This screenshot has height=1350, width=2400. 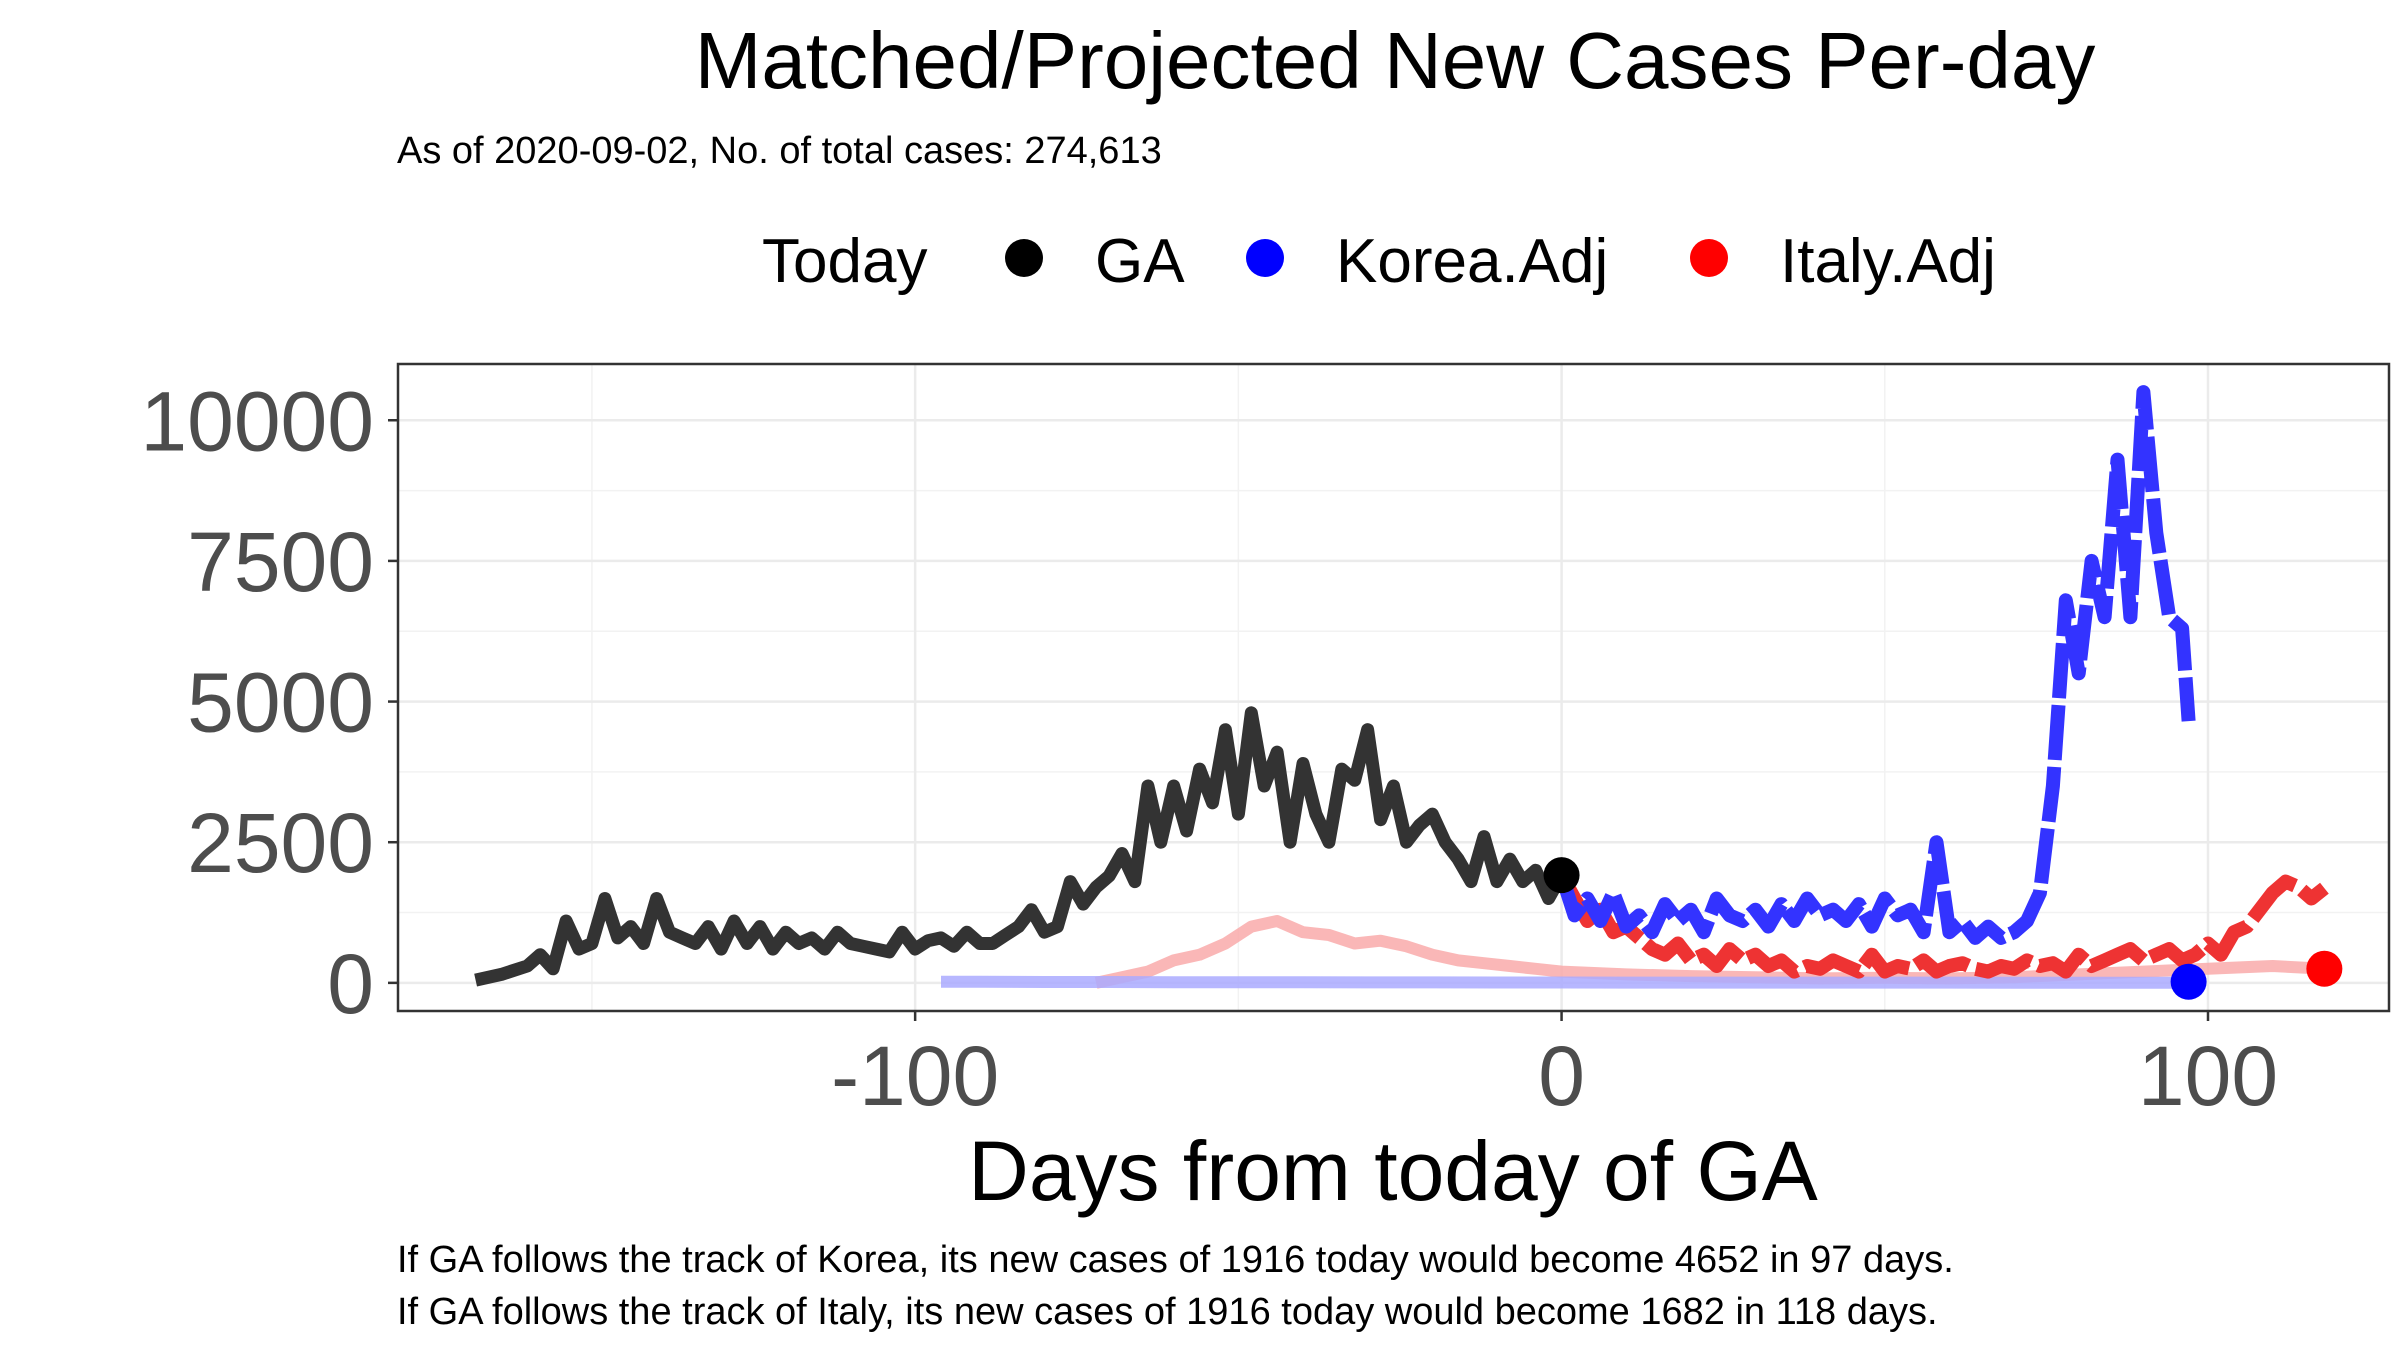 I want to click on today-points, so click(x=1943, y=928).